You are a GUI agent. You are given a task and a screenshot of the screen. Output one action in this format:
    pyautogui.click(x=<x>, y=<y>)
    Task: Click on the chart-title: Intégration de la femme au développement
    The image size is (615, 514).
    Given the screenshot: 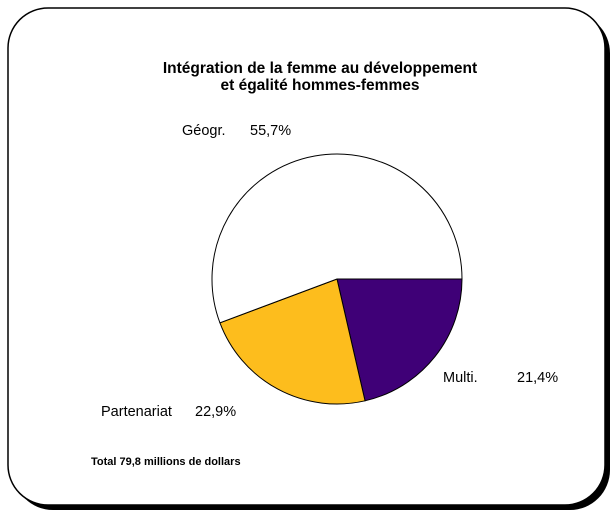 What is the action you would take?
    pyautogui.click(x=320, y=68)
    